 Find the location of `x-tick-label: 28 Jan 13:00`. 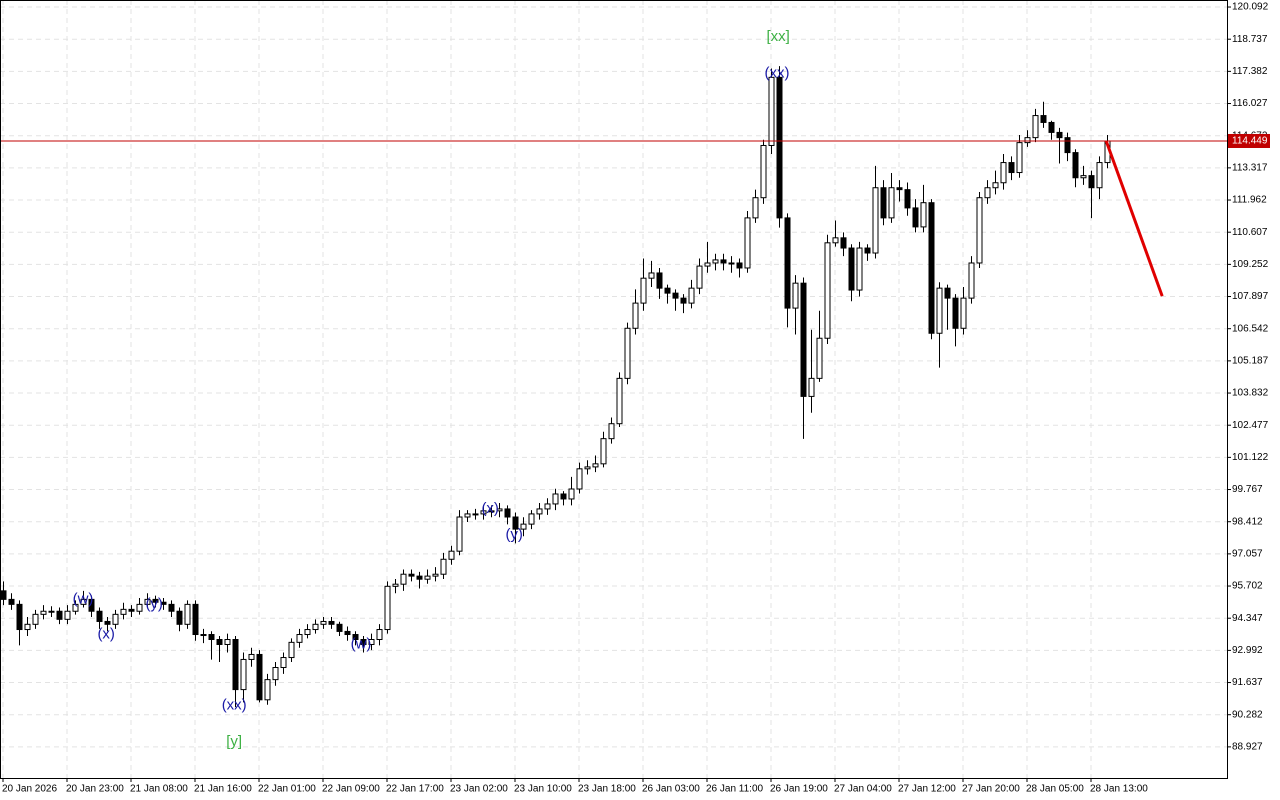

x-tick-label: 28 Jan 13:00 is located at coordinates (1119, 789).